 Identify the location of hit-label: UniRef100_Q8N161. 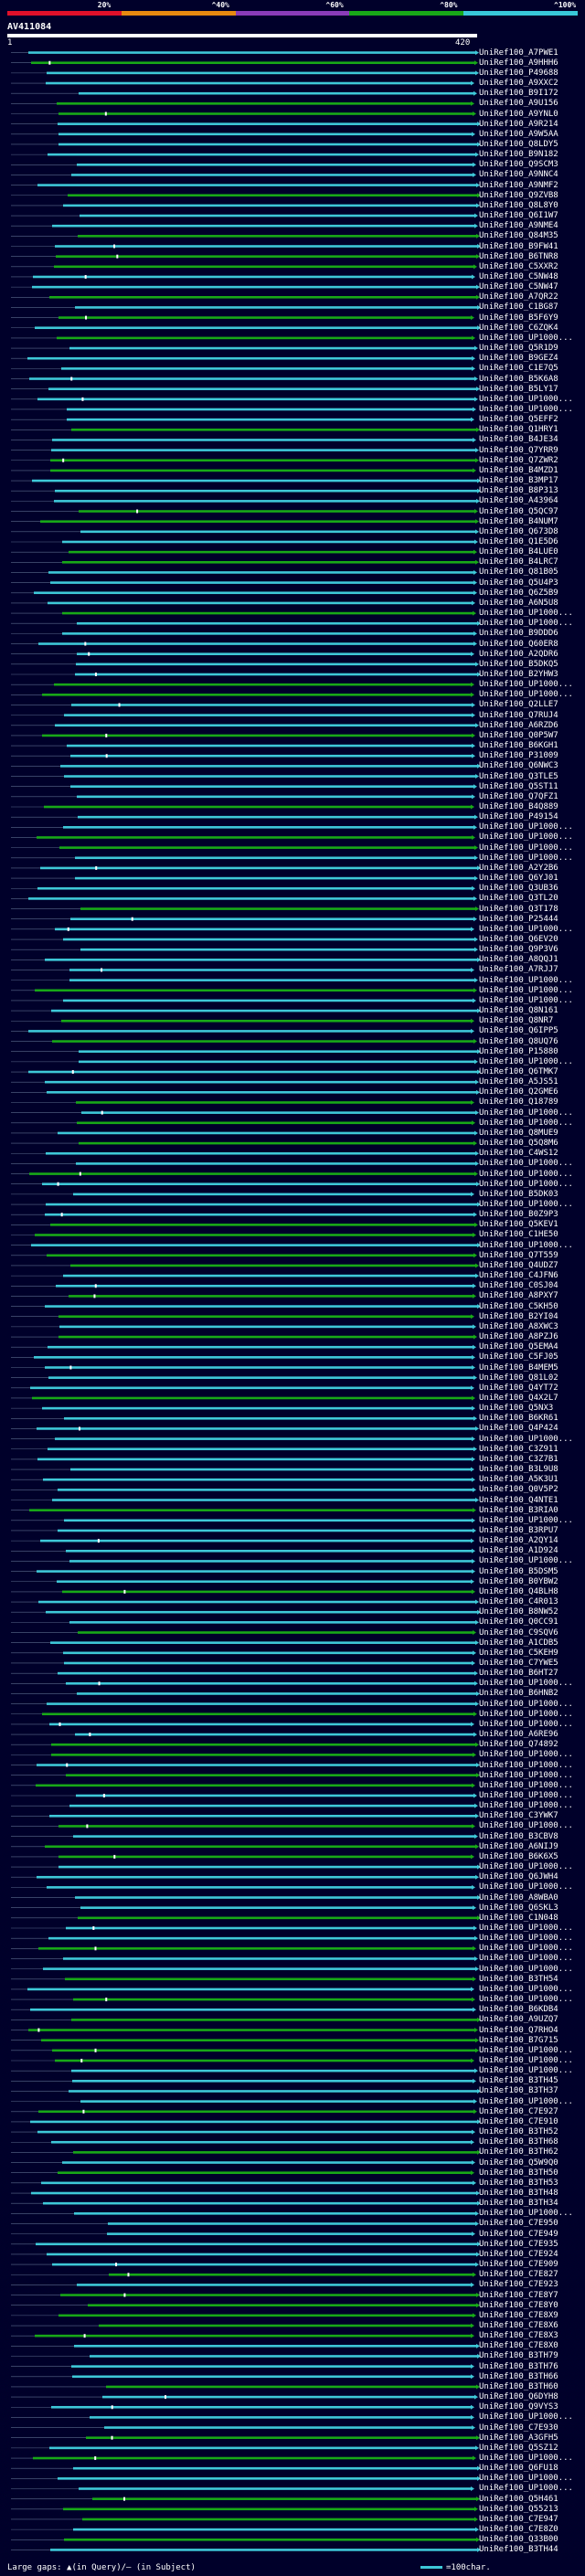
(518, 1011).